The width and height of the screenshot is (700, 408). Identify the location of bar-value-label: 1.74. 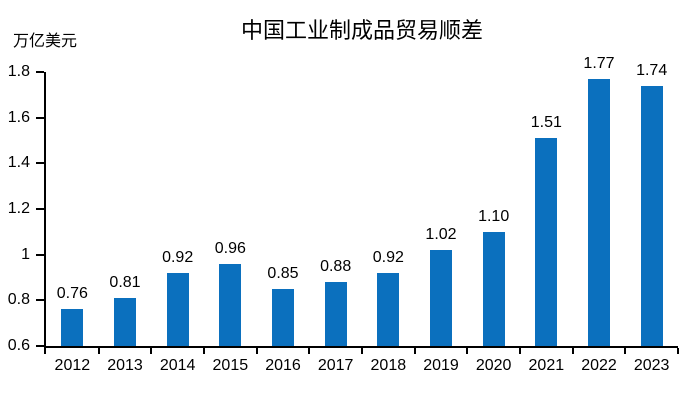
(652, 70).